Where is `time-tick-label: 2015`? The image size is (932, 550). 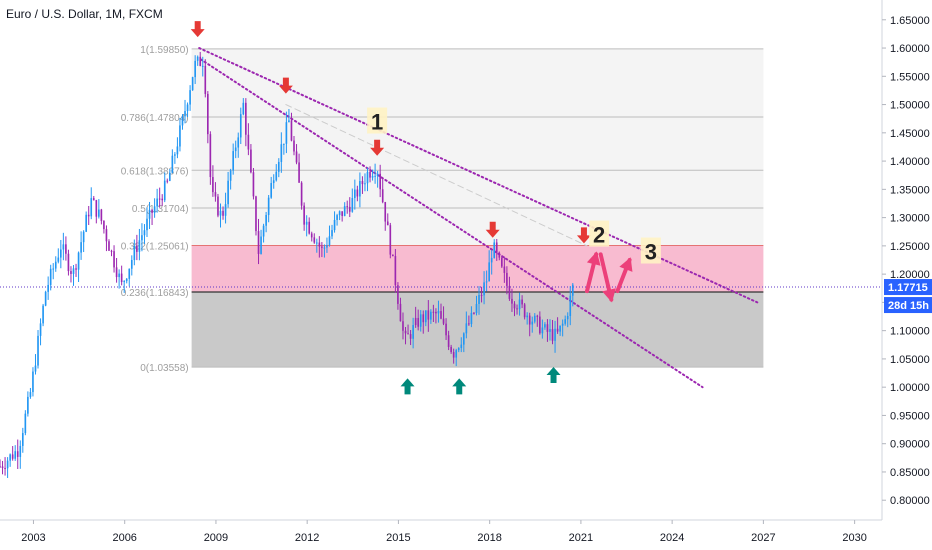 time-tick-label: 2015 is located at coordinates (398, 538).